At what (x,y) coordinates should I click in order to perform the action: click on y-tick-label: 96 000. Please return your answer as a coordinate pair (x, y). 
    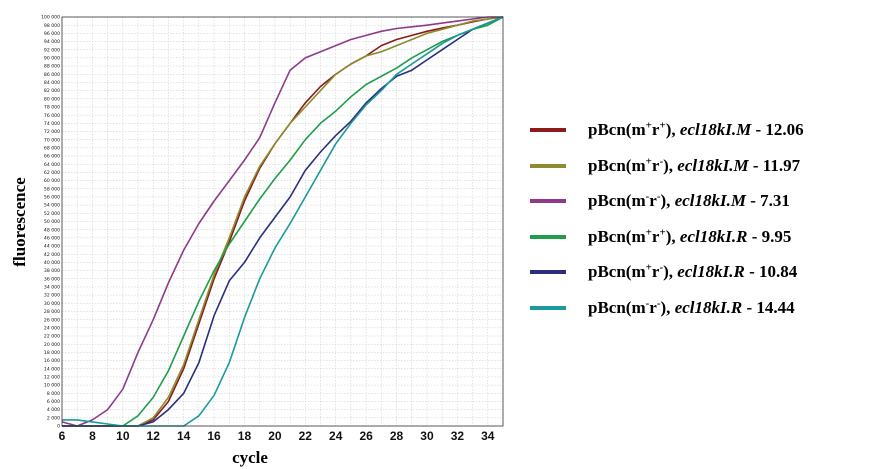
    Looking at the image, I should click on (52, 34).